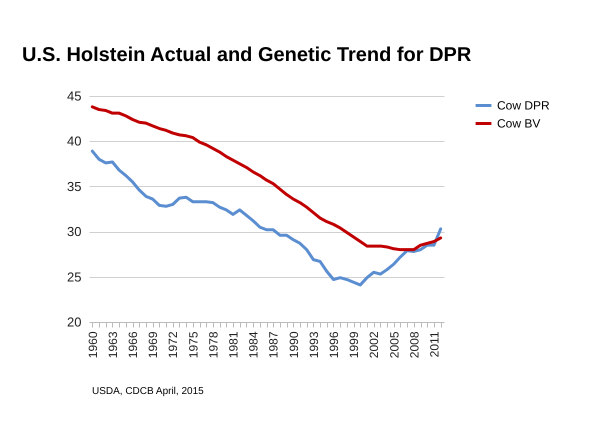  I want to click on y-tick-label: 30, so click(74, 232).